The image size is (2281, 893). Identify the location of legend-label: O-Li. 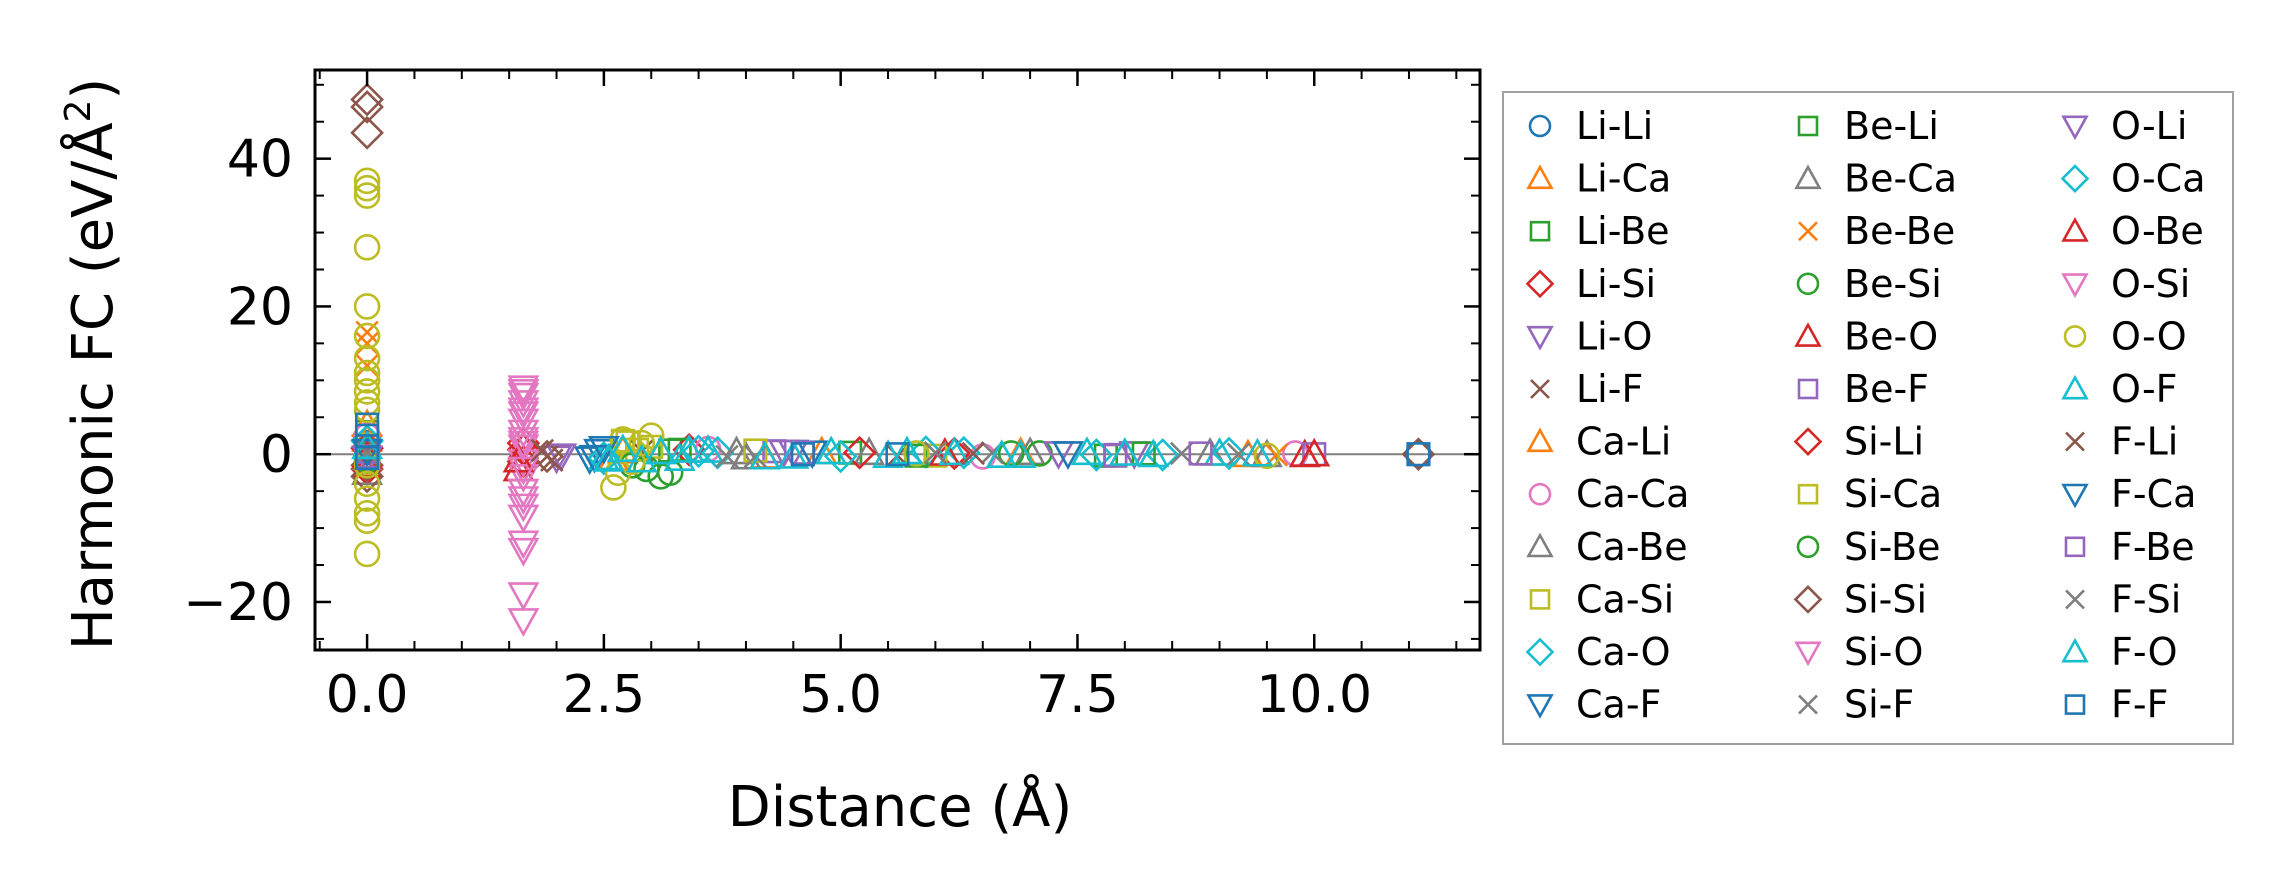
(2149, 126).